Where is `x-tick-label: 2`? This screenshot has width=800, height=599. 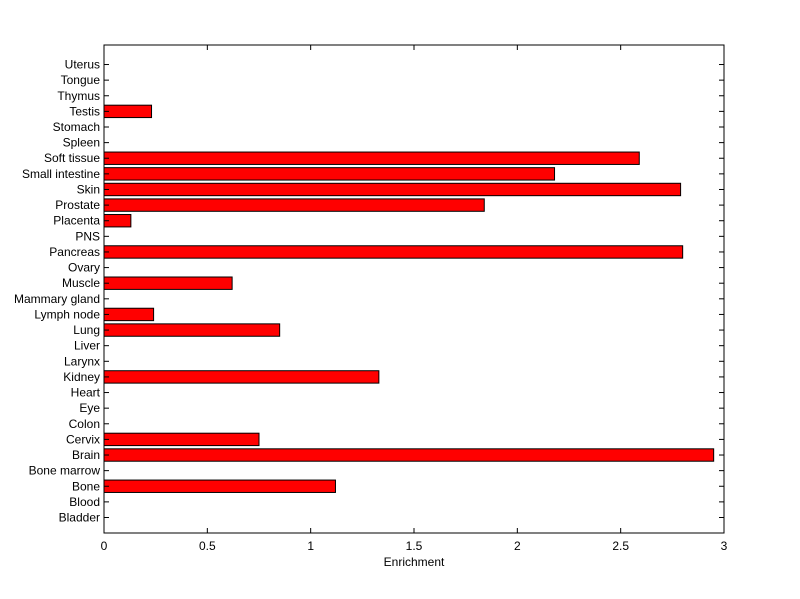
x-tick-label: 2 is located at coordinates (517, 546).